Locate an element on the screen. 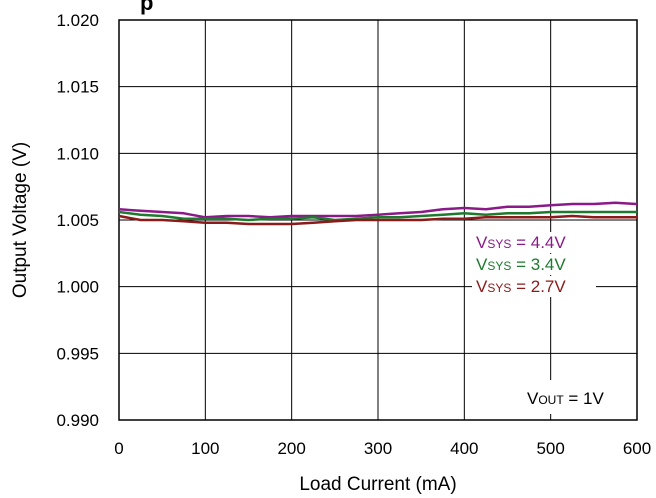 The width and height of the screenshot is (656, 498). annotation-text: VOUT = 1V is located at coordinates (566, 398).